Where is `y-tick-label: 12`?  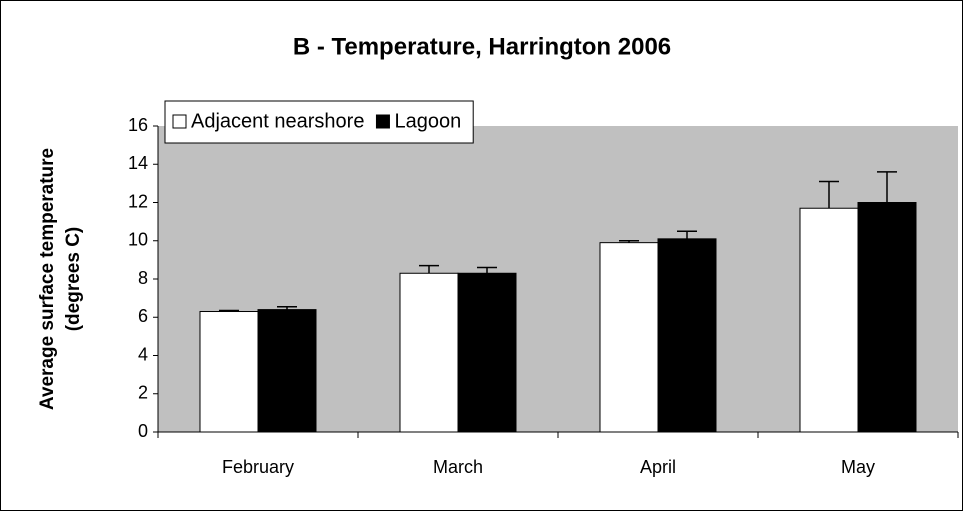 y-tick-label: 12 is located at coordinates (138, 201).